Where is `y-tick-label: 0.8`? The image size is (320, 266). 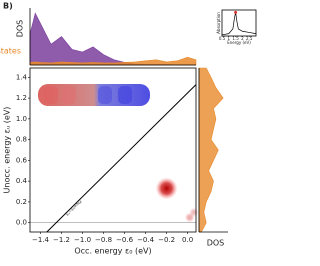 y-tick-label: 0.8 is located at coordinates (21, 140).